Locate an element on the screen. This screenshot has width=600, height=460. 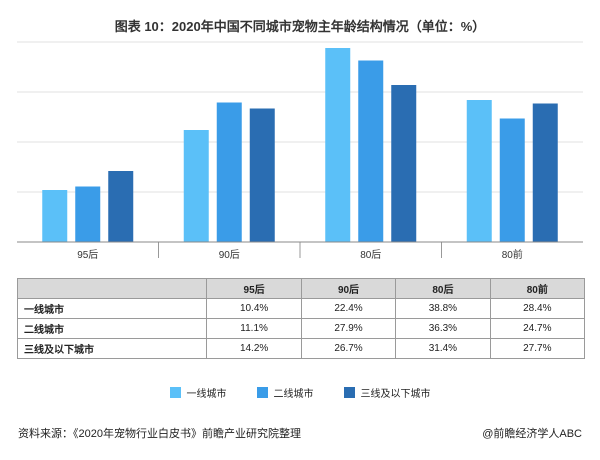
table-cell: 11.1% is located at coordinates (254, 328).